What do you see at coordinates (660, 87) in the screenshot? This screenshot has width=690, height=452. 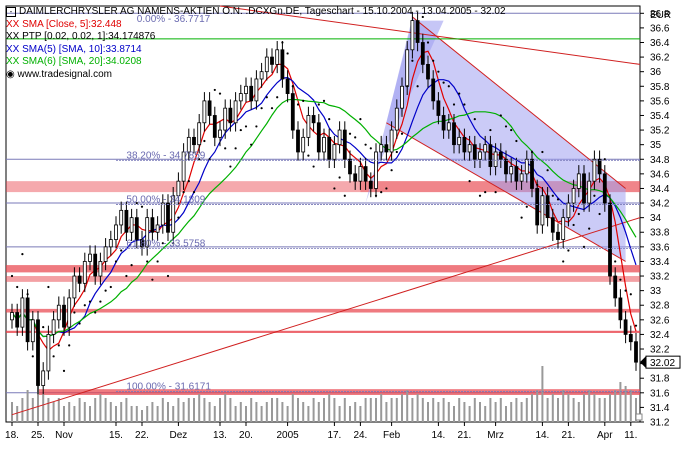 I see `y-tick-label: 35.8` at bounding box center [660, 87].